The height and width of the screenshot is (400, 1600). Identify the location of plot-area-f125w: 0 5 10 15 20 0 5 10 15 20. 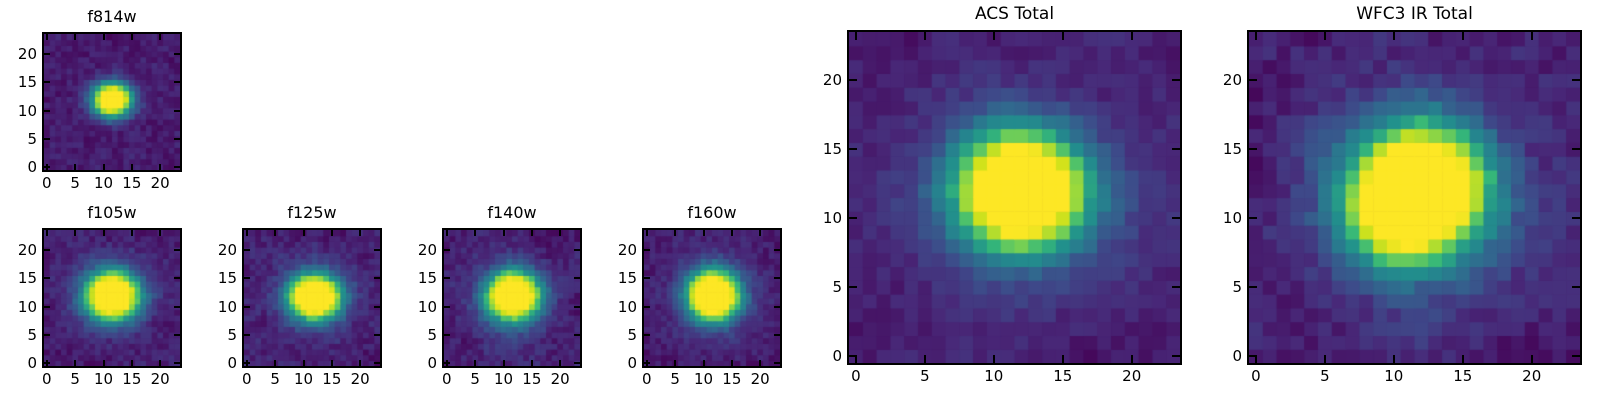
(300, 307).